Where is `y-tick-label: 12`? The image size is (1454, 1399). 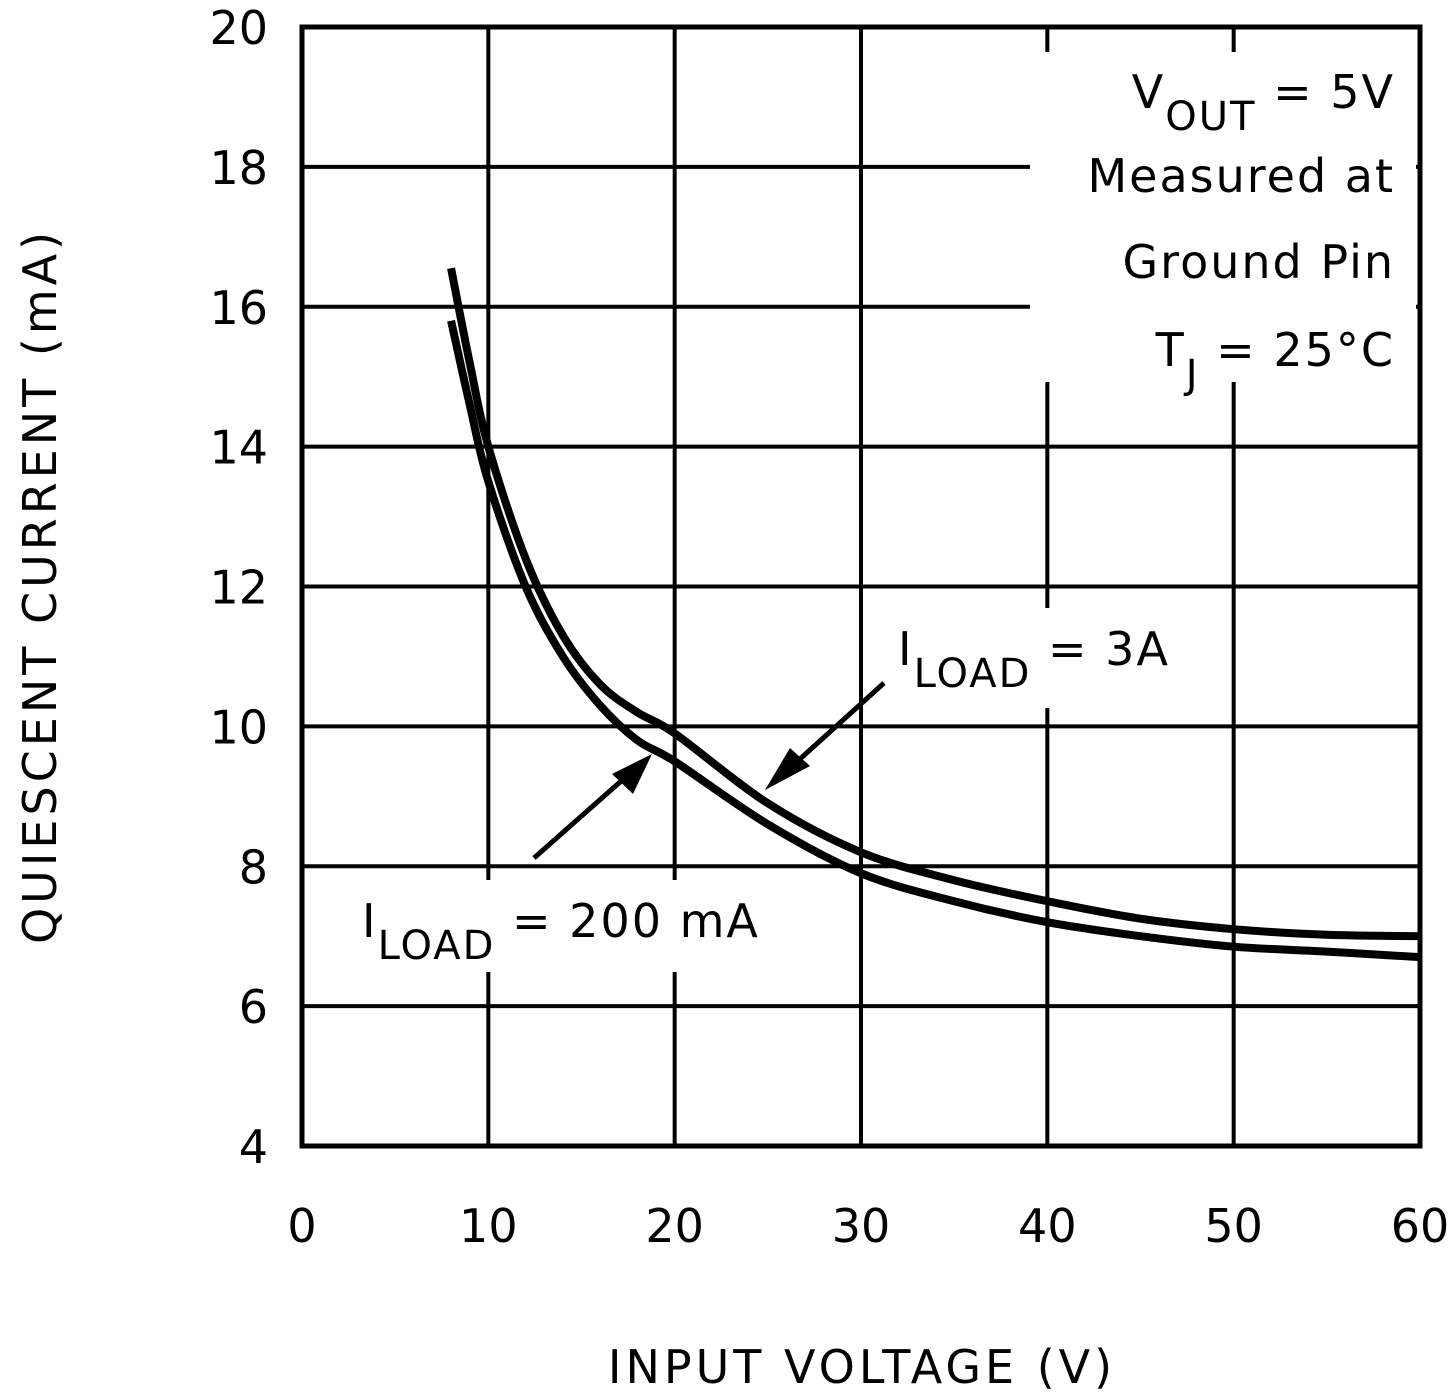 y-tick-label: 12 is located at coordinates (238, 588).